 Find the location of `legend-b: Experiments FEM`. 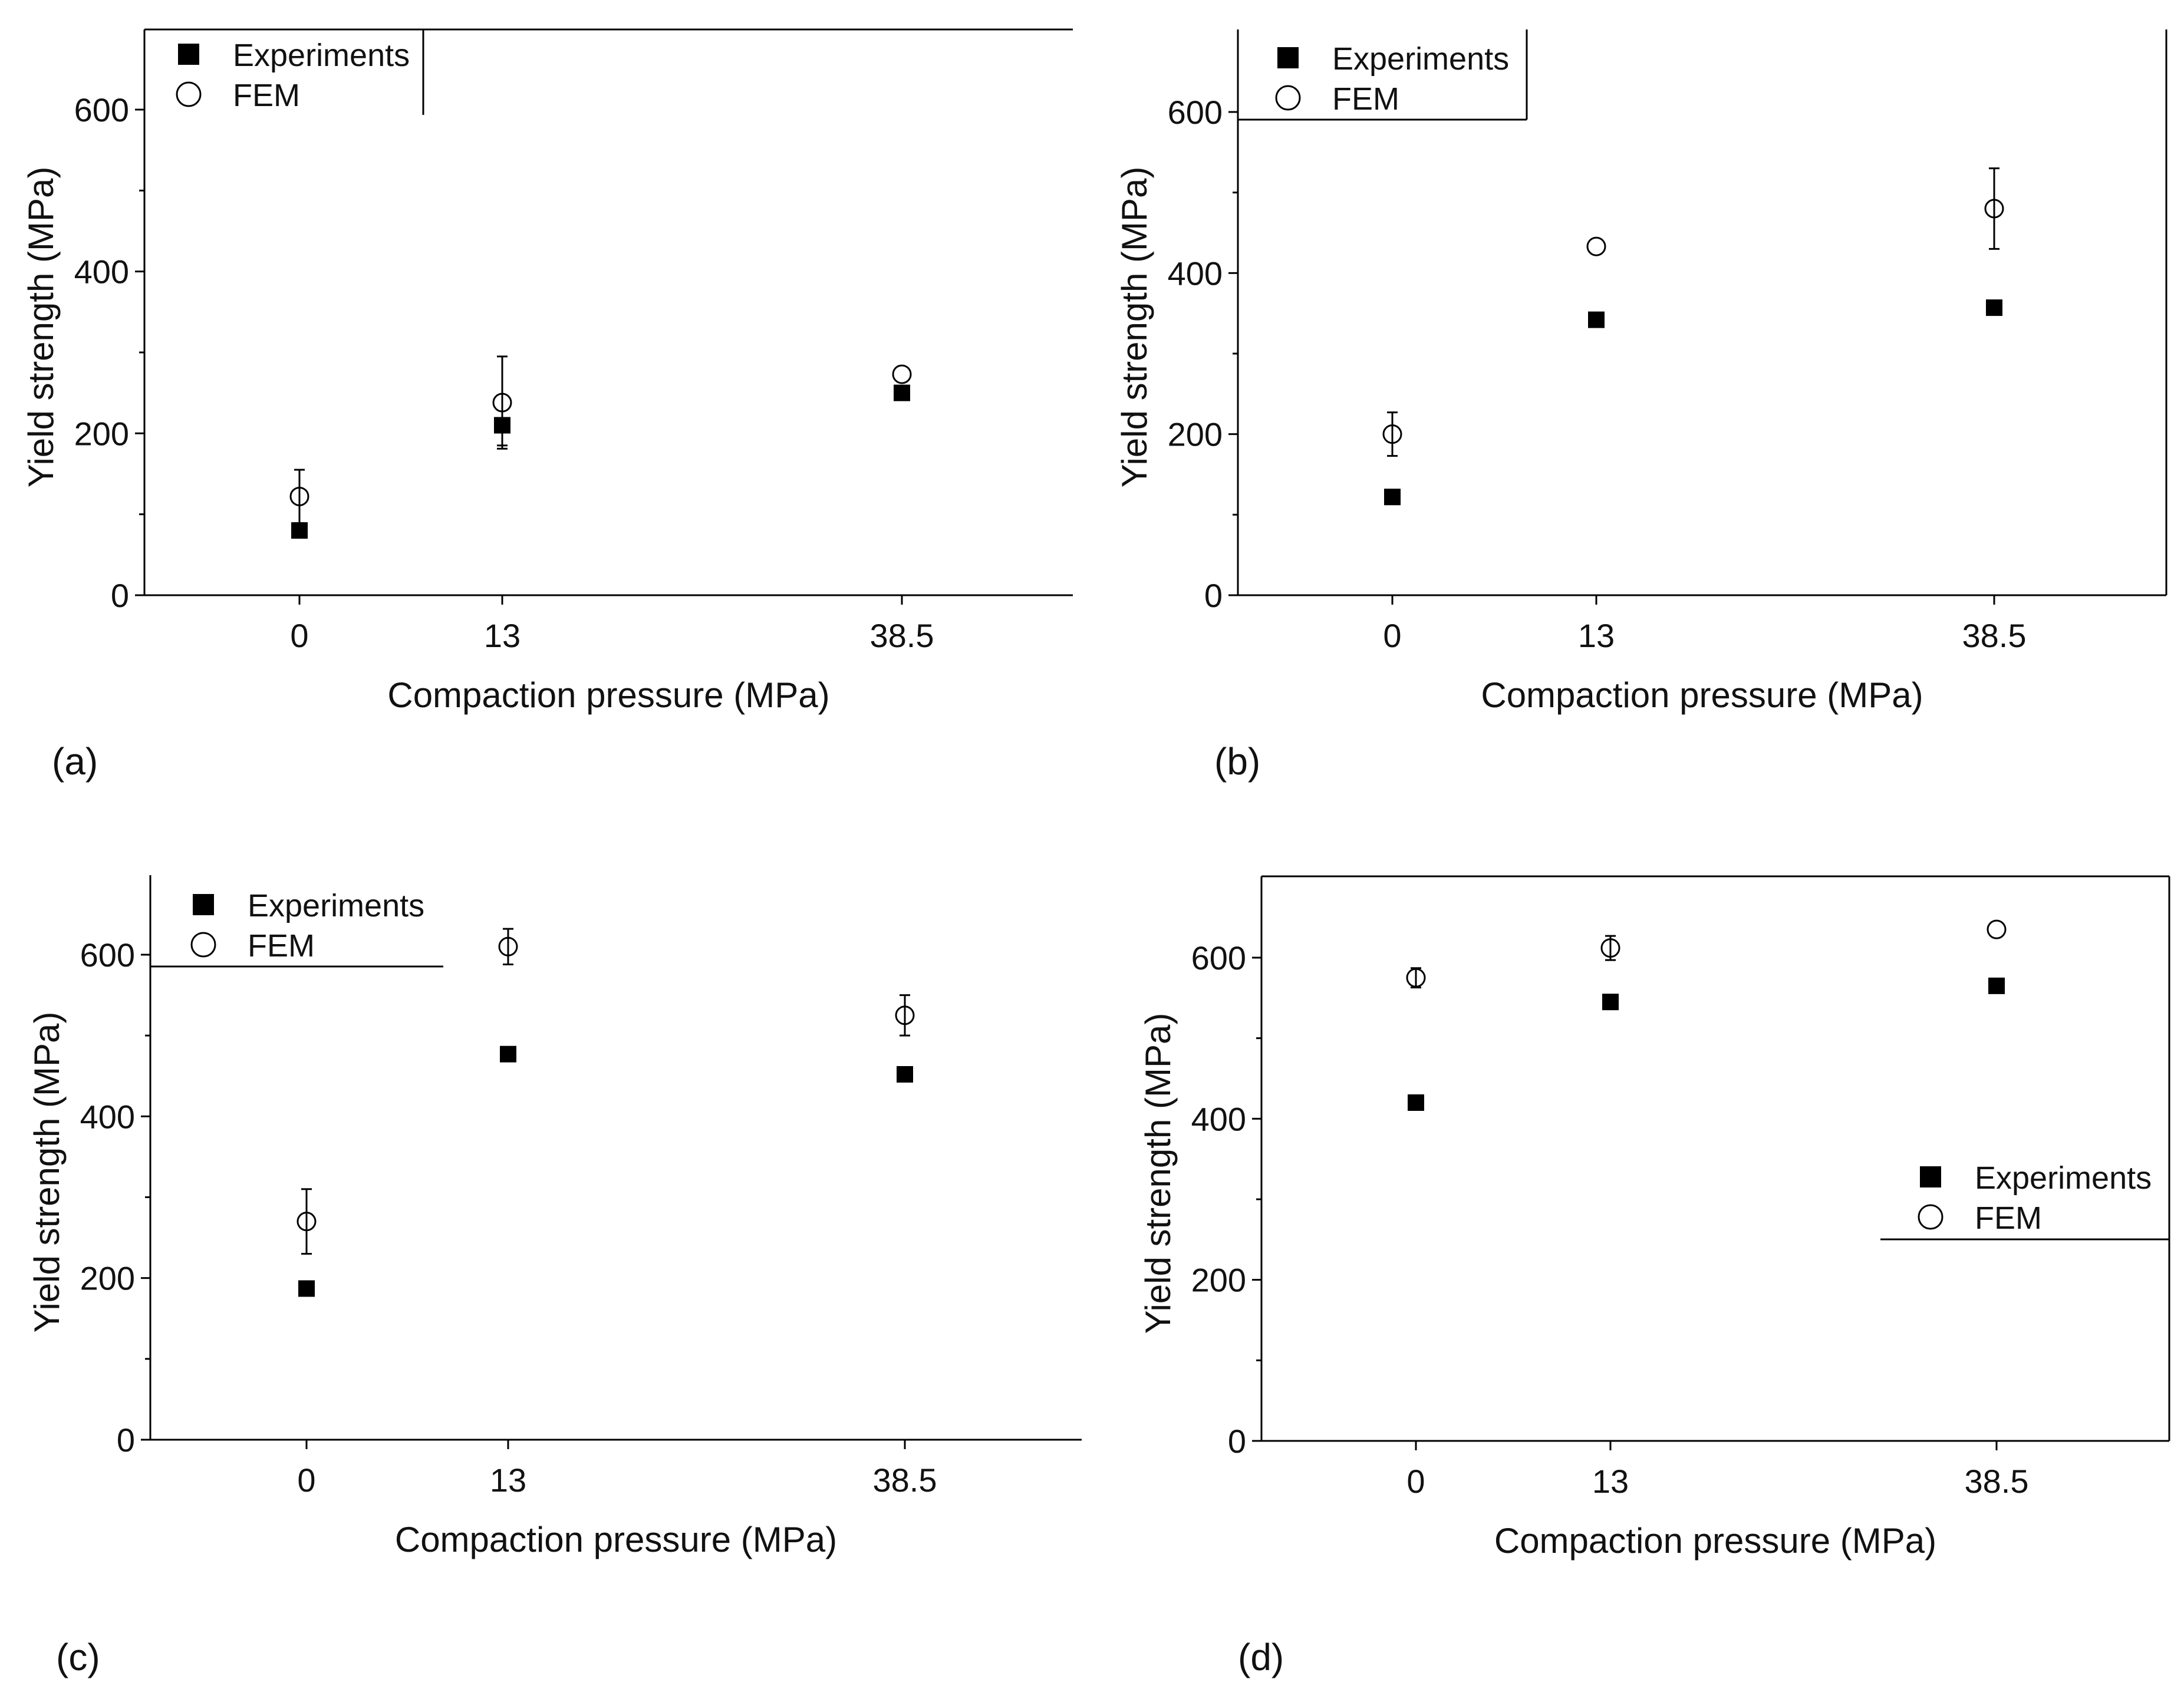

legend-b: Experiments FEM is located at coordinates (1392, 79).